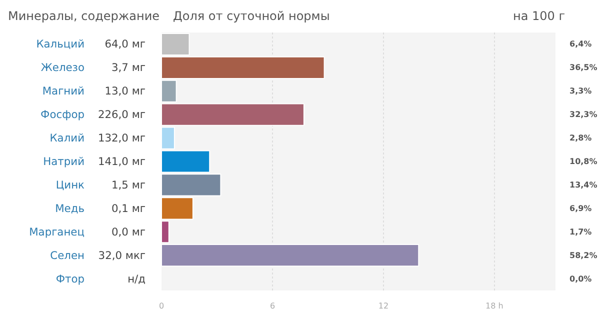 The width and height of the screenshot is (600, 325). I want to click on text: 13,0 мг, so click(125, 91).